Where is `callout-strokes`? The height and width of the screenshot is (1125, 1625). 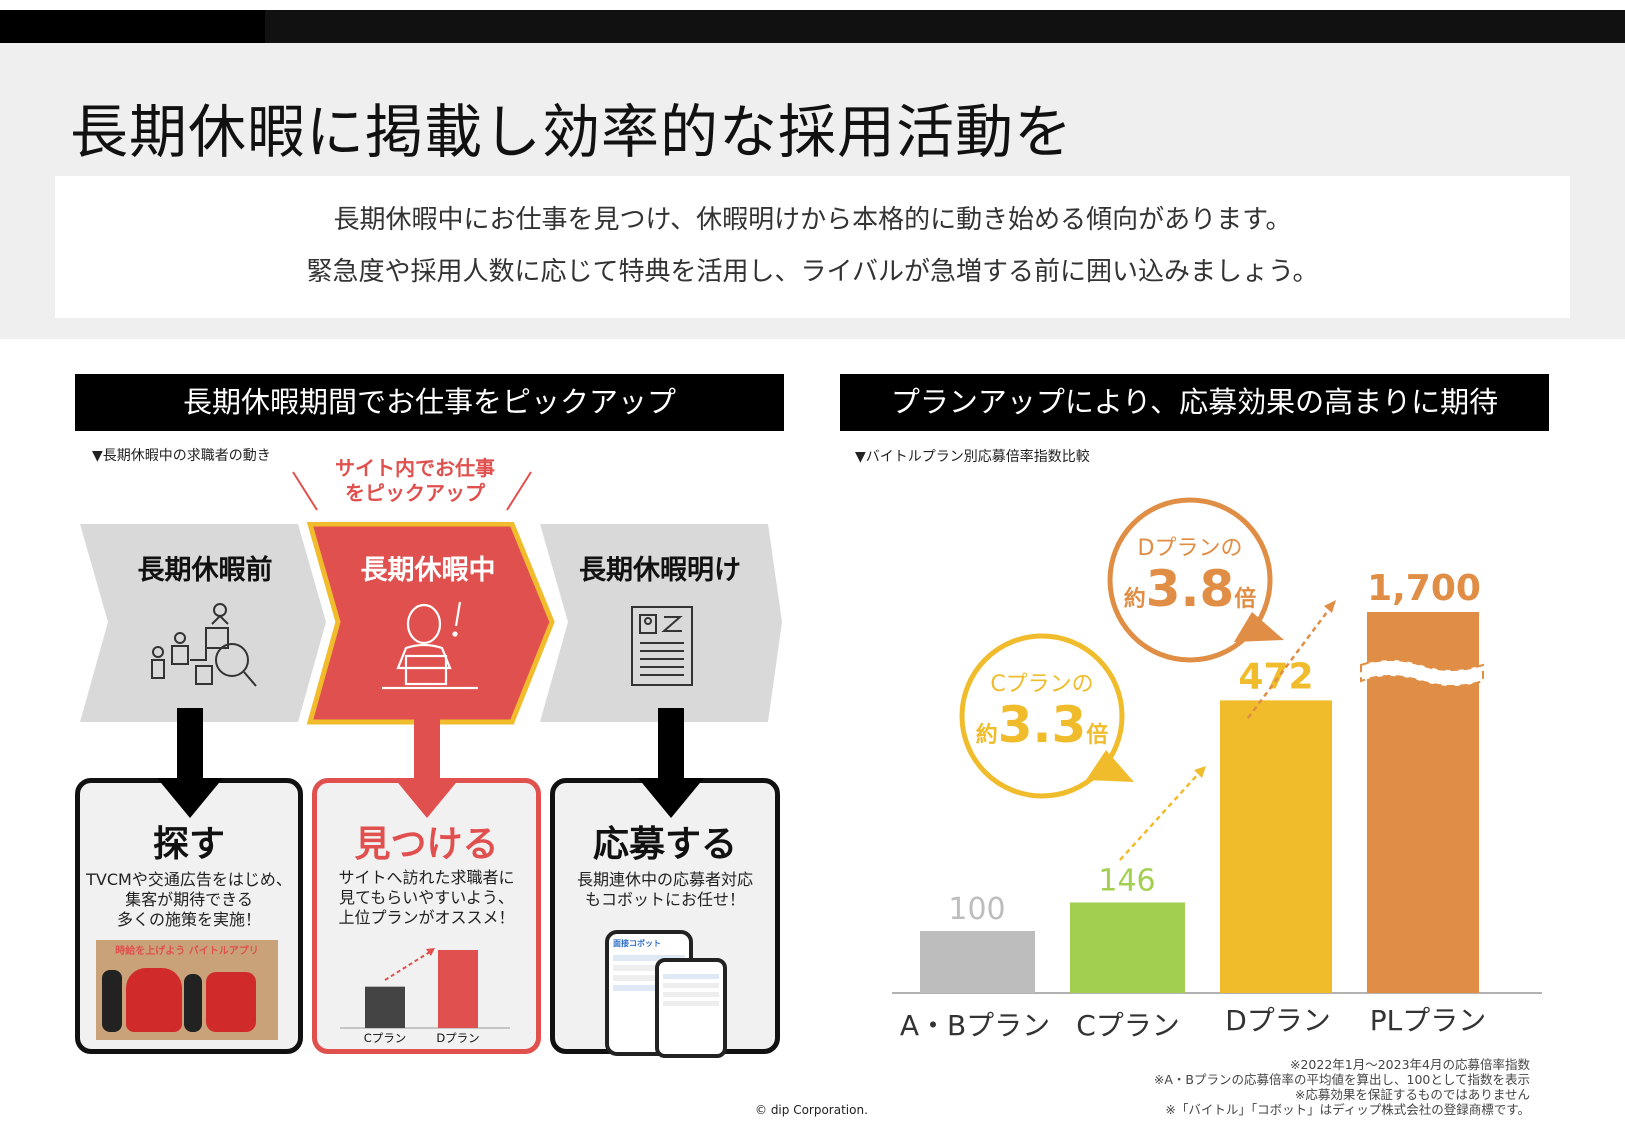
callout-strokes is located at coordinates (412, 491).